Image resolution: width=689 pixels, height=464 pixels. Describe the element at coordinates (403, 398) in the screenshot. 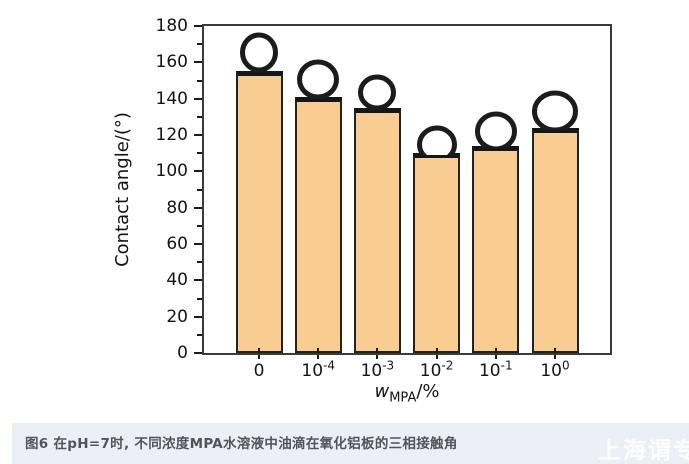

I see `x-axis-subscript: MPA` at that location.